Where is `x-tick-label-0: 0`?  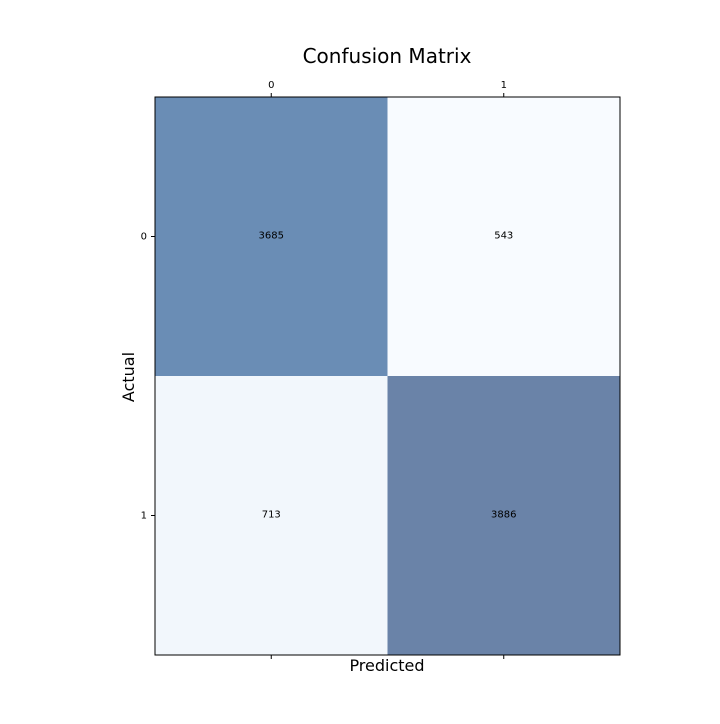 x-tick-label-0: 0 is located at coordinates (271, 85).